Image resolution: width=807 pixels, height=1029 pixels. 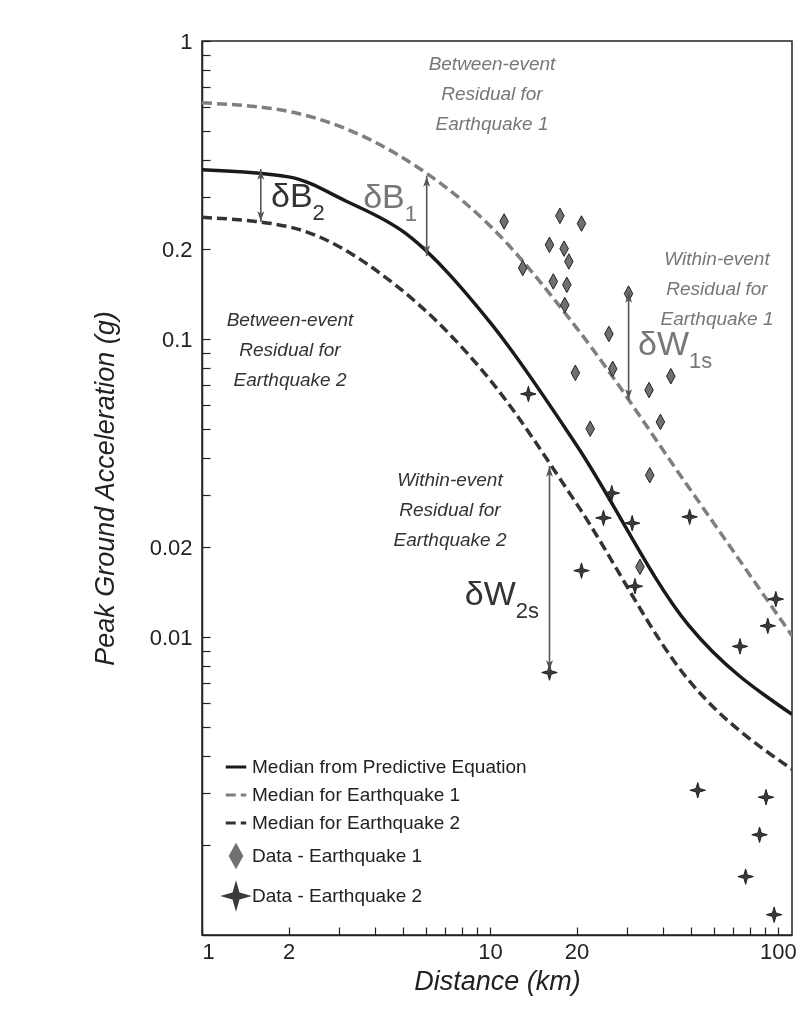 I want to click on annotation: Within-event Residual for Earthquake 2, so click(x=450, y=509).